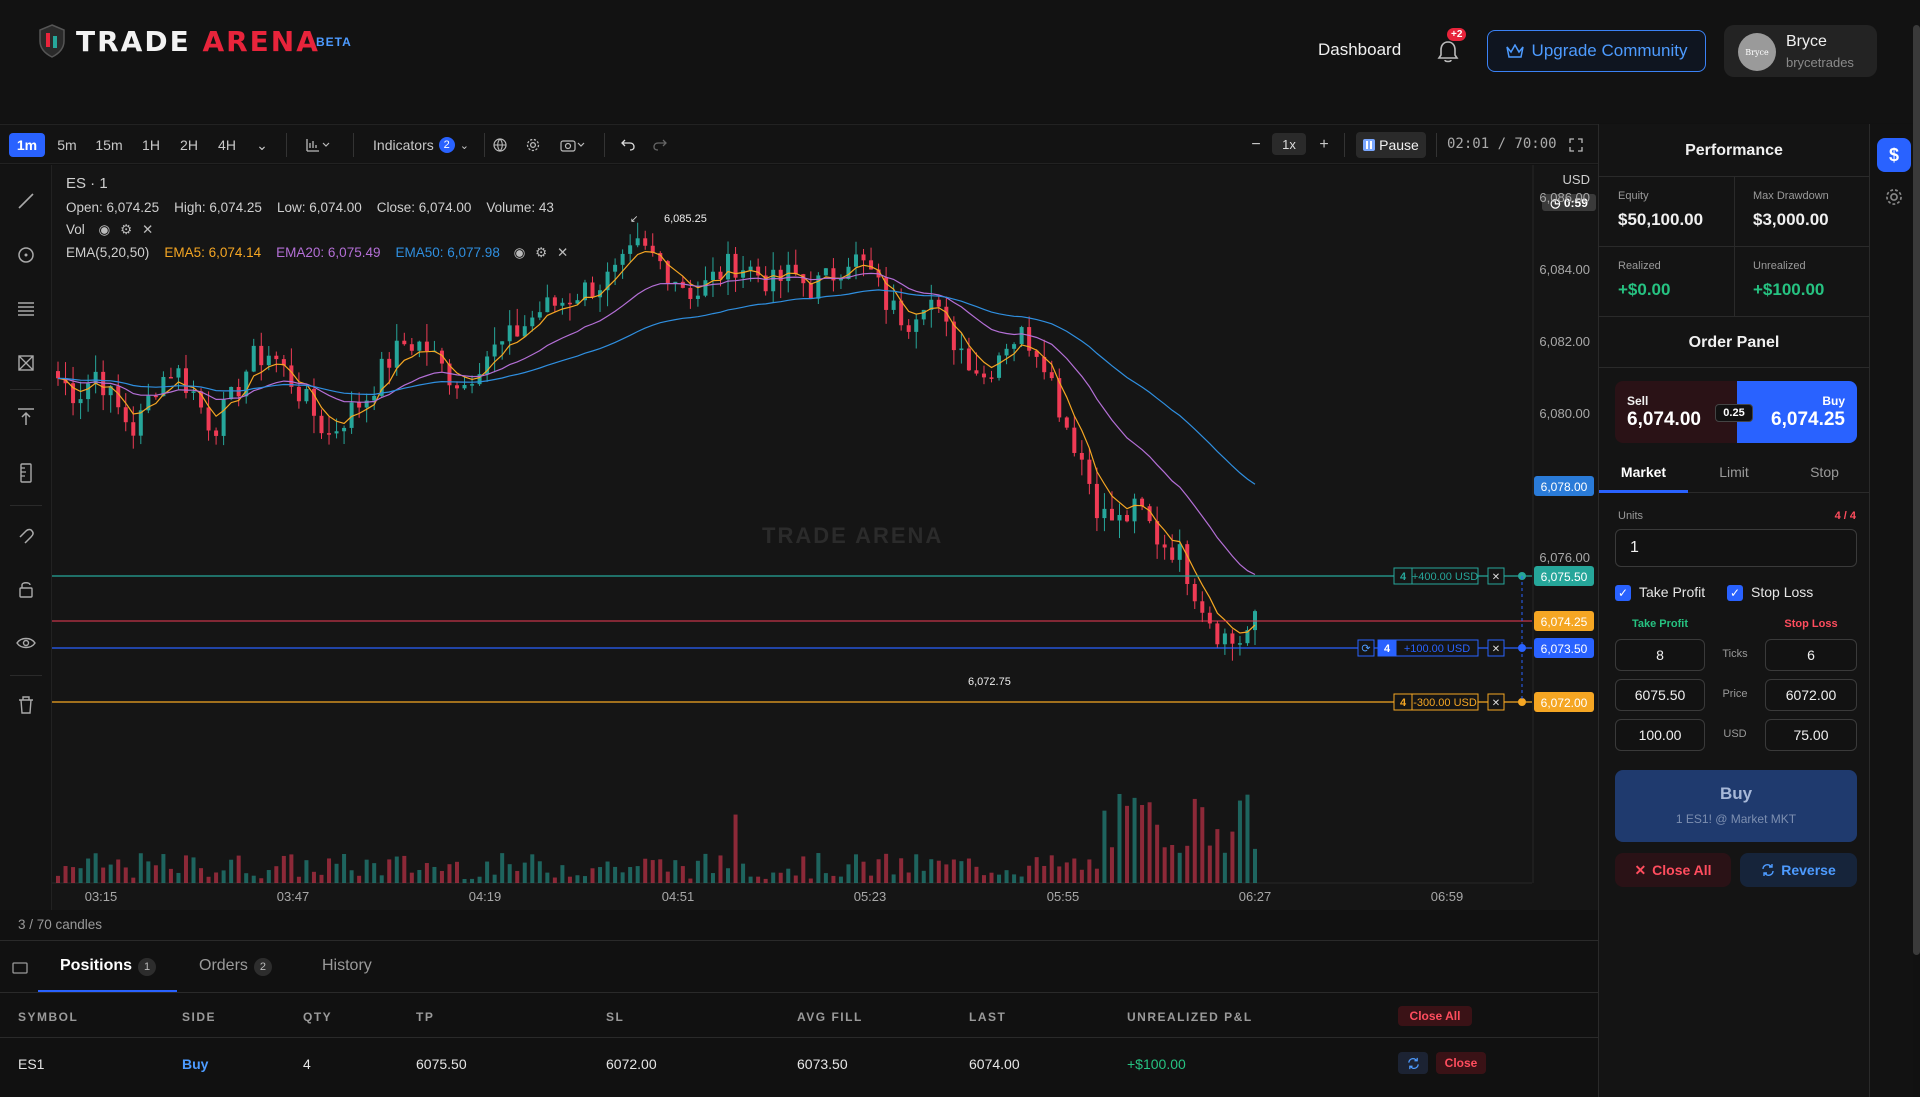 This screenshot has height=1097, width=1920. I want to click on stop-loss-checkbox: ✓ Stop Loss, so click(1770, 593).